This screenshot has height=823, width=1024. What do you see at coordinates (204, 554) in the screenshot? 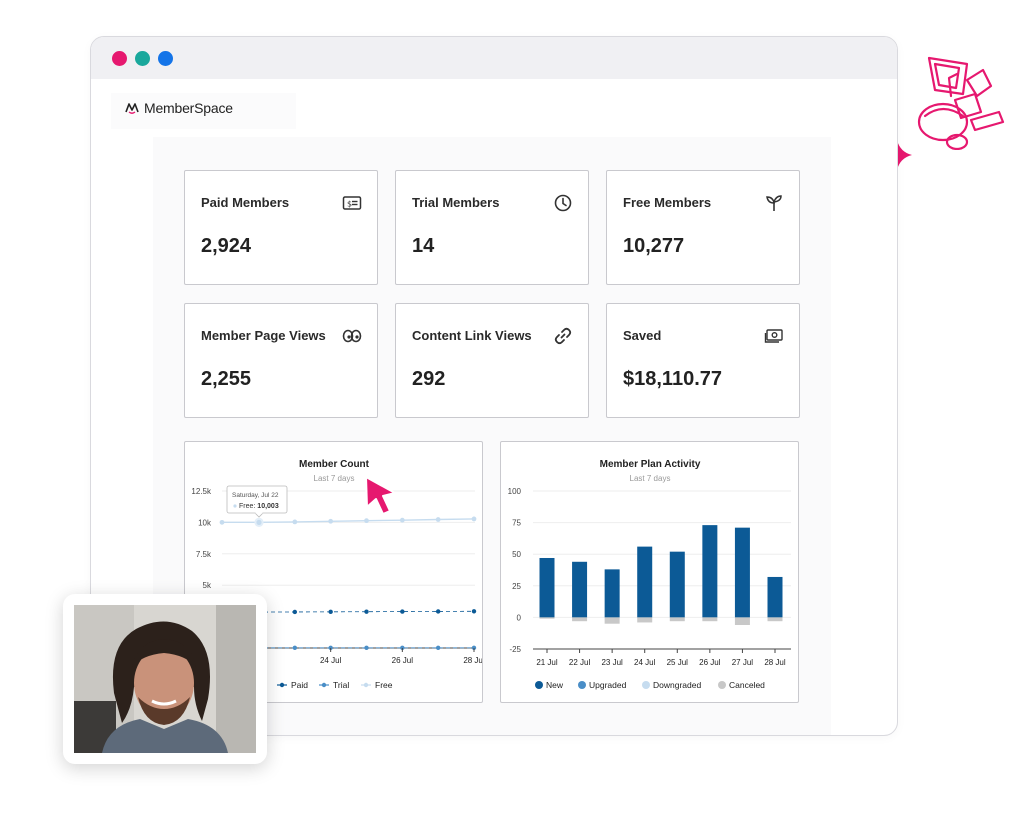
I see `y-tick-label: 7.5k` at bounding box center [204, 554].